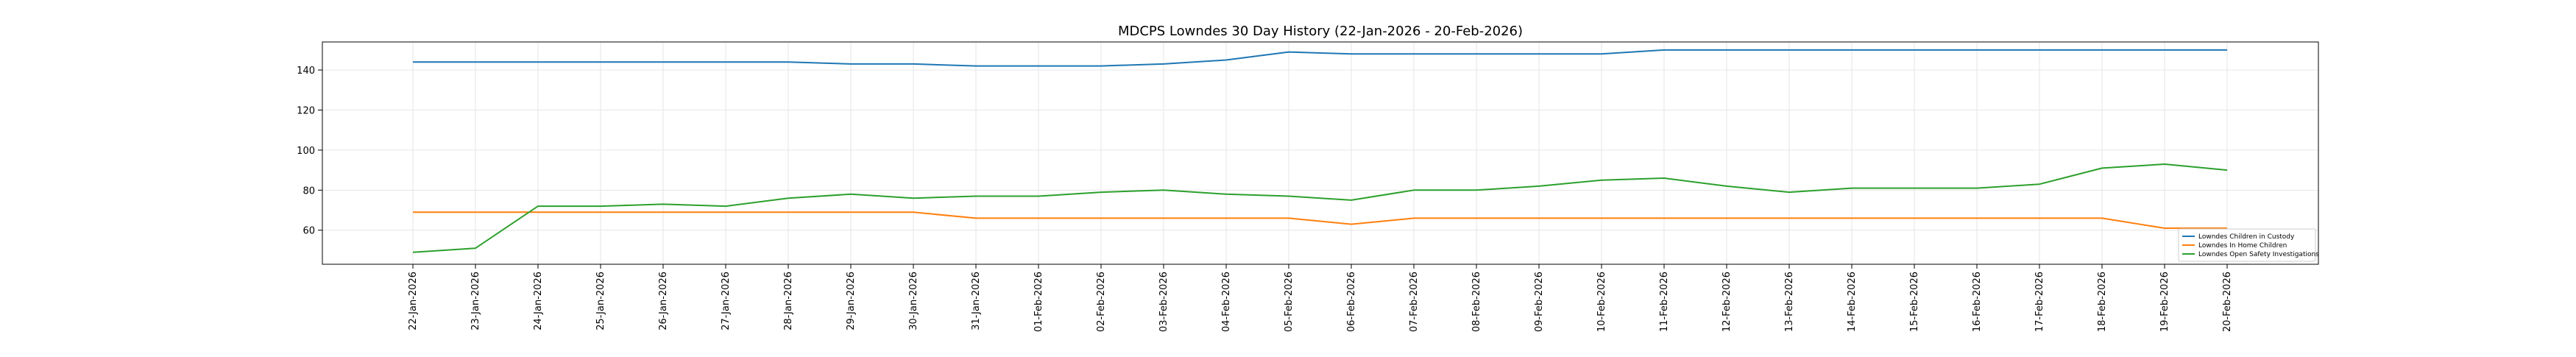 This screenshot has width=2576, height=357. I want to click on x-tick-label: 27-Jan-2026, so click(726, 302).